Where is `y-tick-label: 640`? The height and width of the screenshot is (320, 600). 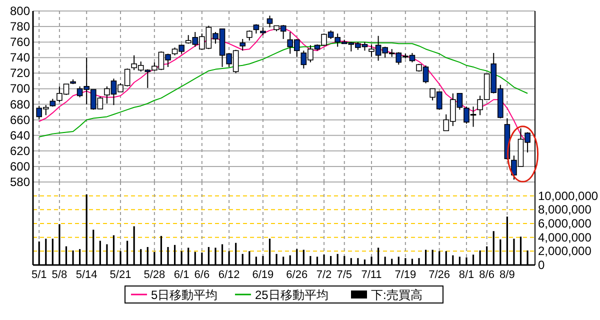
y-tick-label: 640 is located at coordinates (20, 135).